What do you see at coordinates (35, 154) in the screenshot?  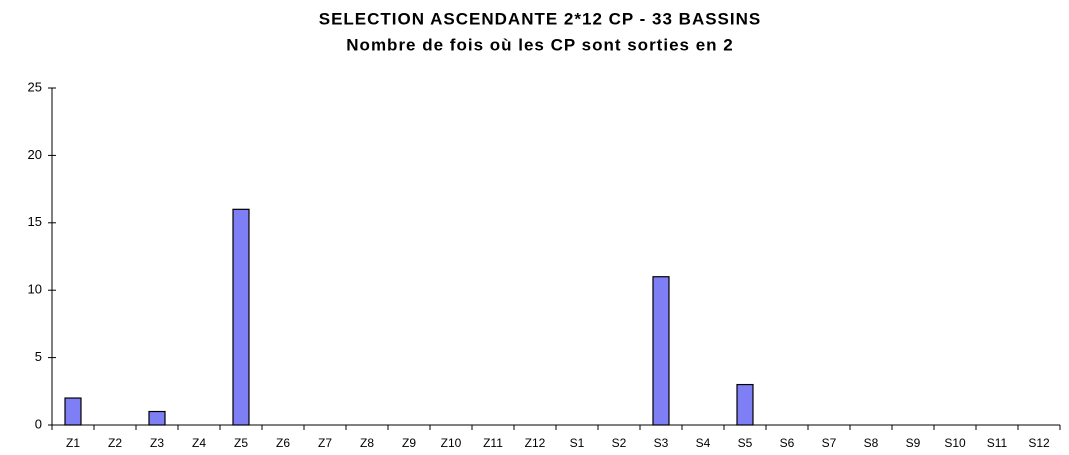 I see `y-tick-label: 20` at bounding box center [35, 154].